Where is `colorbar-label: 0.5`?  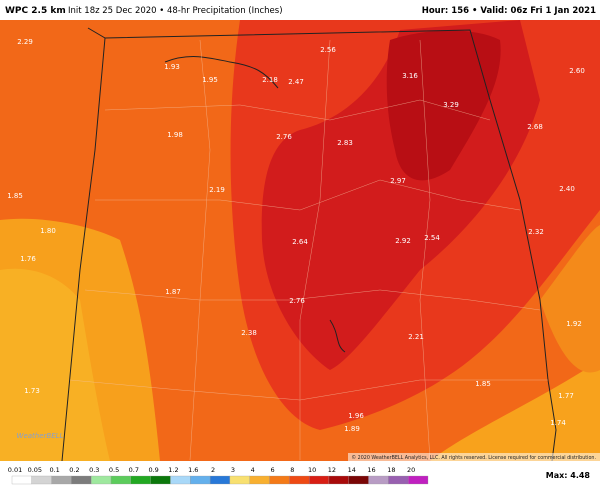 colorbar-label: 0.5 is located at coordinates (114, 470).